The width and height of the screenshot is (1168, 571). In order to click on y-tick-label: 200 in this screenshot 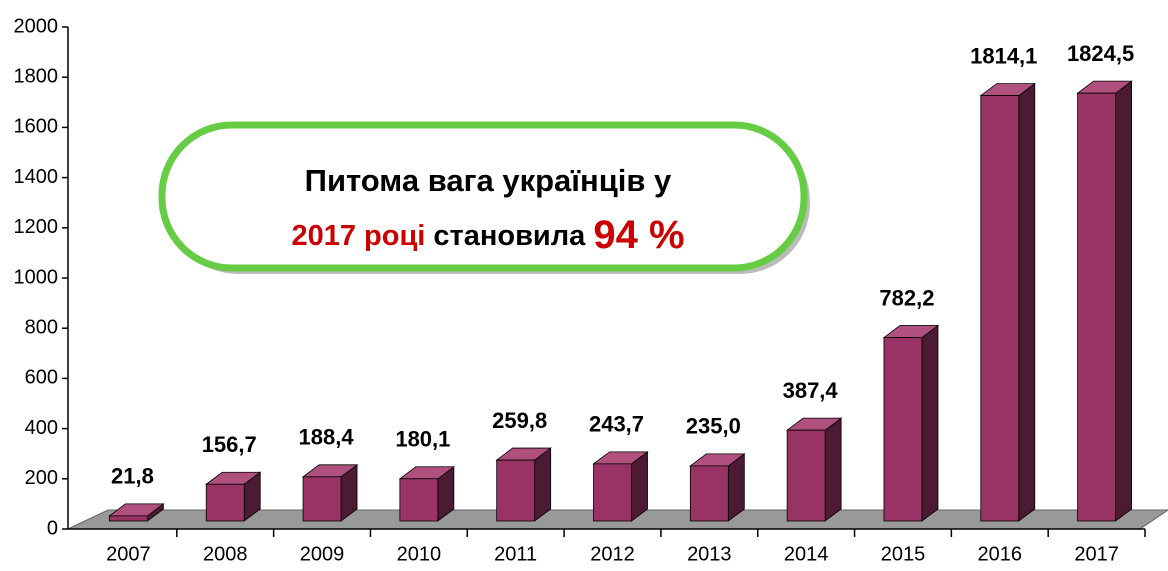, I will do `click(41, 478)`.